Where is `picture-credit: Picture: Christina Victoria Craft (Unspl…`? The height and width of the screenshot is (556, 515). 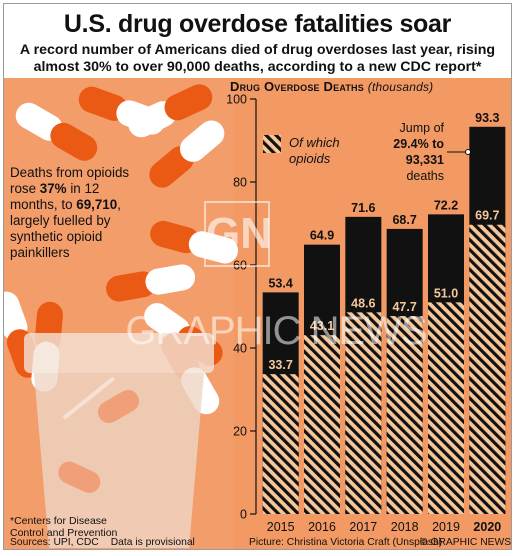 picture-credit: Picture: Christina Victoria Craft (Unspl… is located at coordinates (346, 542).